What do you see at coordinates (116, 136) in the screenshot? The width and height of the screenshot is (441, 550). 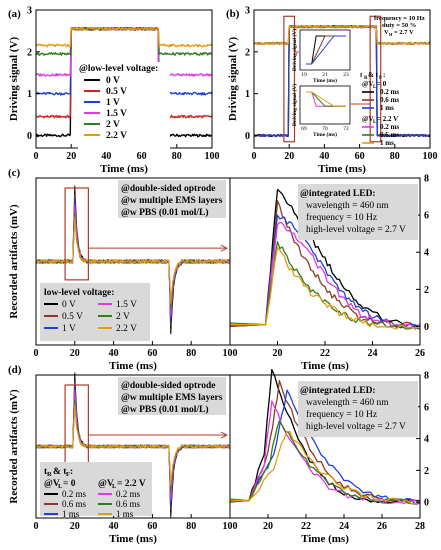 I see `legend-label-a: 2.2 V` at bounding box center [116, 136].